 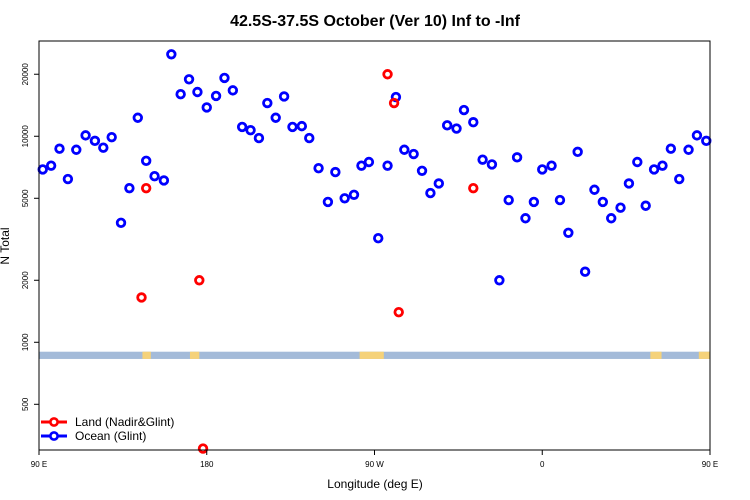 I want to click on x-axis-label: Longitude (deg E), so click(x=374, y=484).